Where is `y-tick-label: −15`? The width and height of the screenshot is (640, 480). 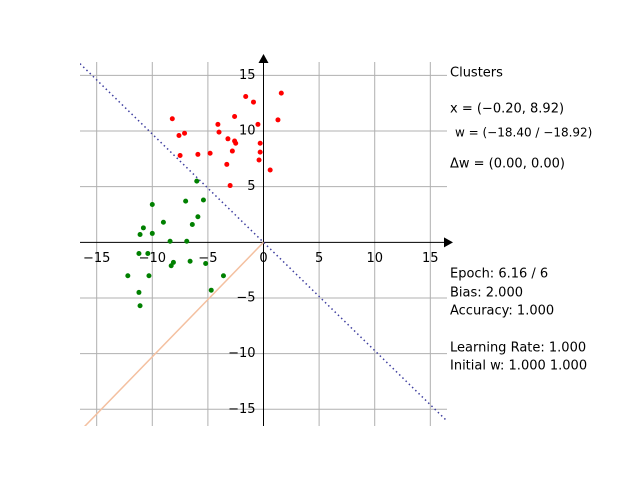 y-tick-label: −15 is located at coordinates (241, 409).